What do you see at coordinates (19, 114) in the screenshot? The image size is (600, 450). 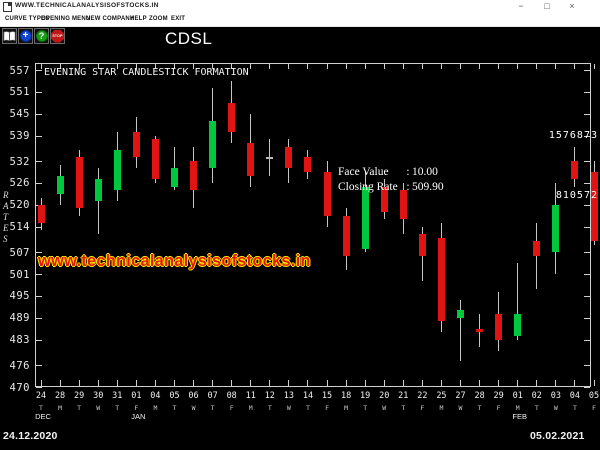 I see `y-axis-tick-label: 545` at bounding box center [19, 114].